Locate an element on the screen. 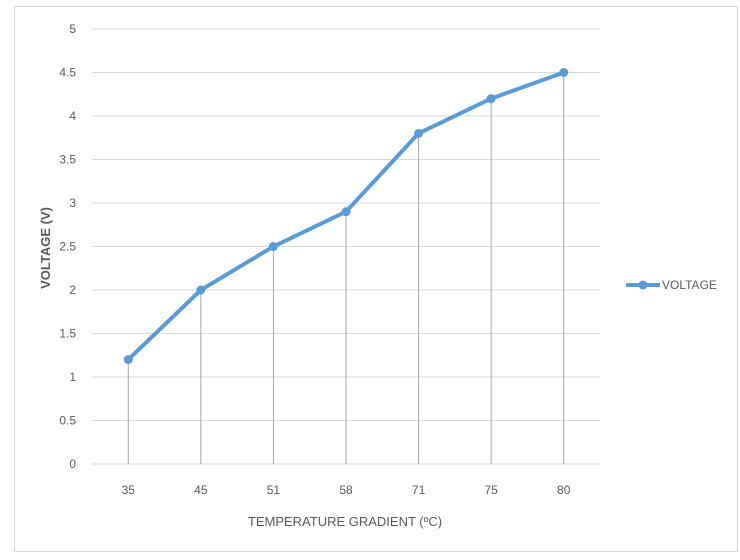  y-axis-title: VOLTAGE (V) is located at coordinates (45, 248).